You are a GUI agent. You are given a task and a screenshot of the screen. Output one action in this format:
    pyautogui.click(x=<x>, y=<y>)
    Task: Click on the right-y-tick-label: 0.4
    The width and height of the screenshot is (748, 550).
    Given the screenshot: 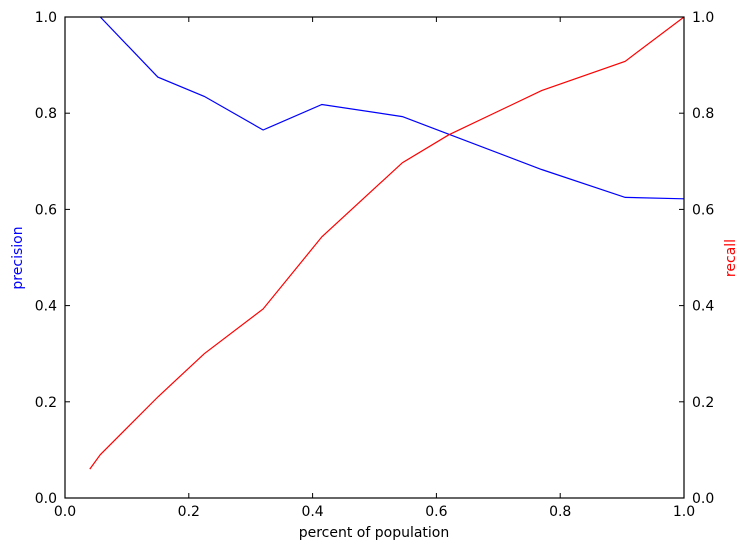 What is the action you would take?
    pyautogui.click(x=703, y=307)
    